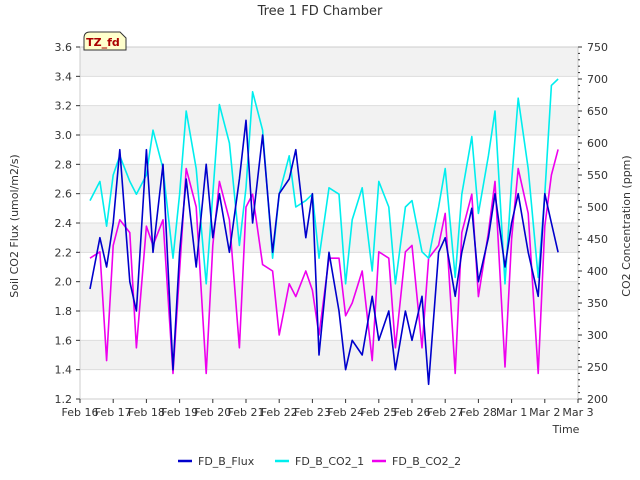 This screenshot has height=480, width=640. I want to click on y-tick-label: 2.0, so click(64, 282).